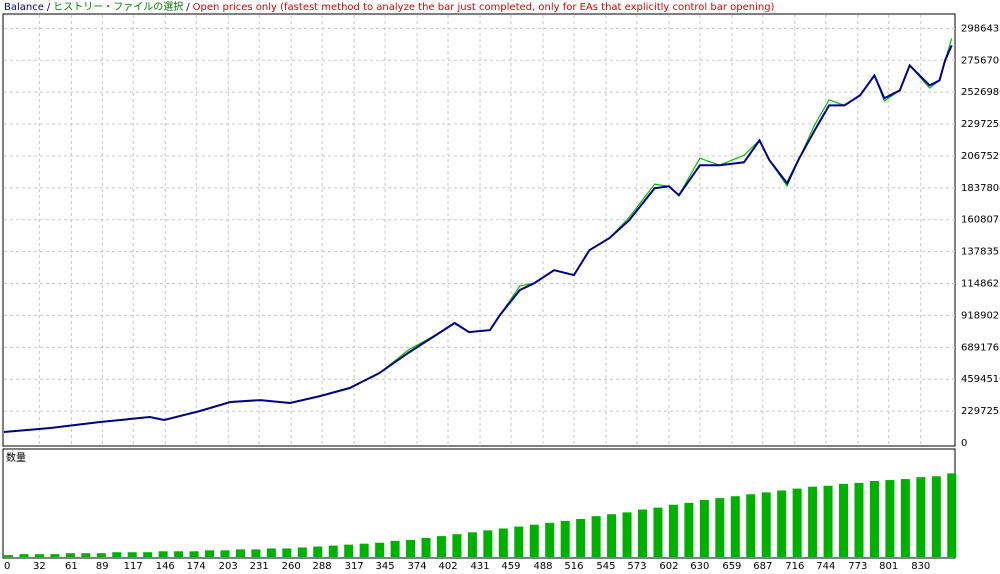 The height and width of the screenshot is (574, 1000). Describe the element at coordinates (980, 156) in the screenshot. I see `y-tick-label: 20675296` at that location.